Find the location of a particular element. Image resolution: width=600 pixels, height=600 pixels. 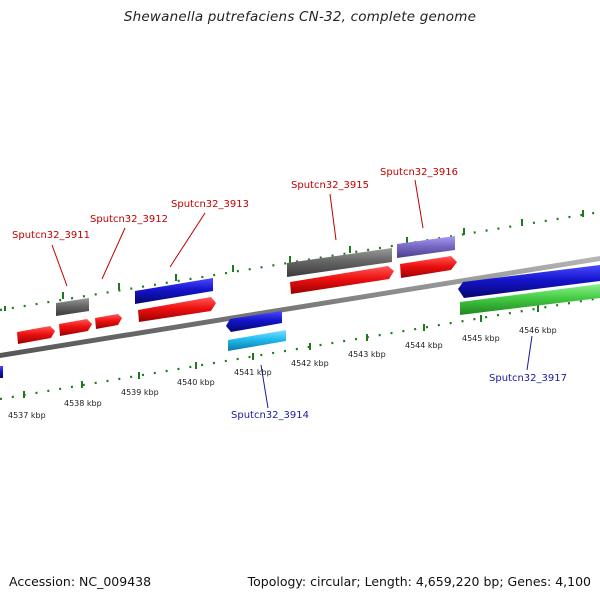

feature-3917-green is located at coordinates (530, 299).